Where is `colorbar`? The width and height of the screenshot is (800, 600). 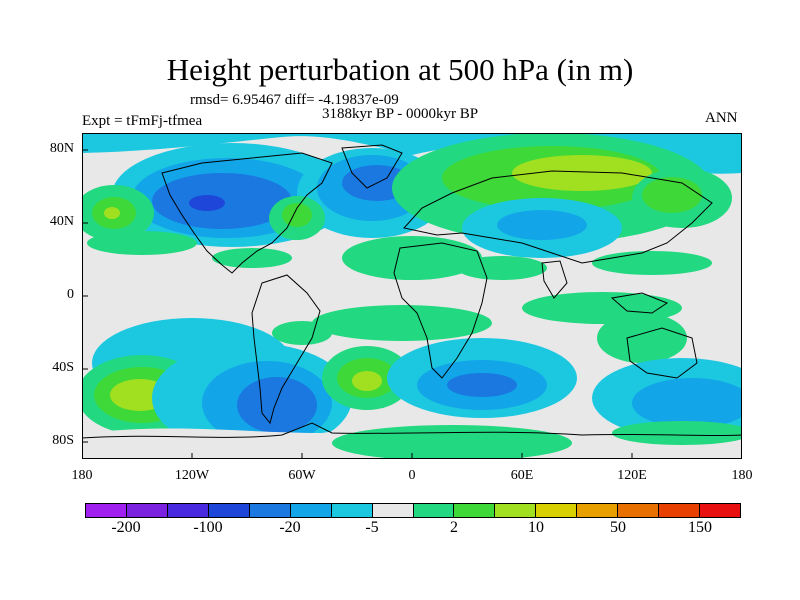 colorbar is located at coordinates (413, 510).